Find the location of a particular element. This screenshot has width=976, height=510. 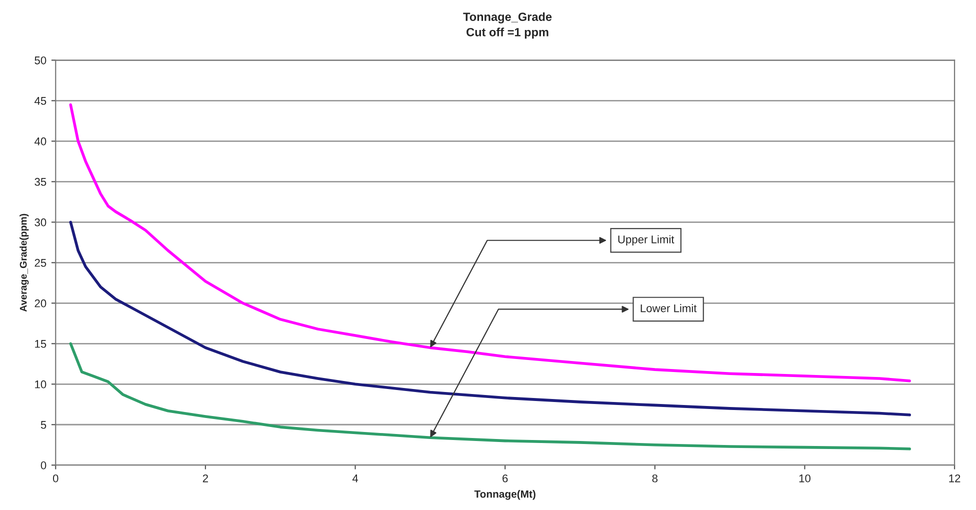

y-tick-label: 25 is located at coordinates (40, 262).